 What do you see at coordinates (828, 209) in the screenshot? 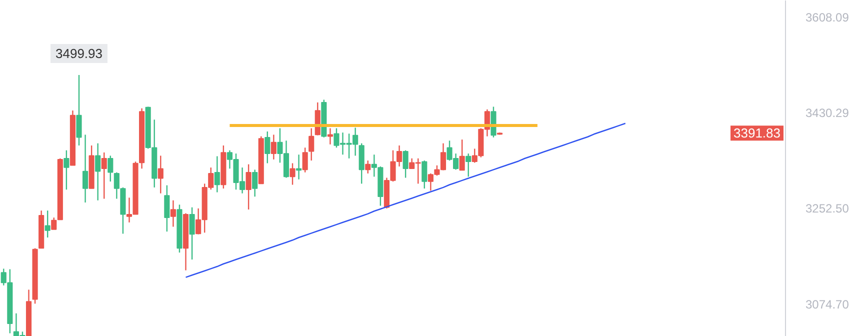
I see `y-tick-label: 3252.50` at bounding box center [828, 209].